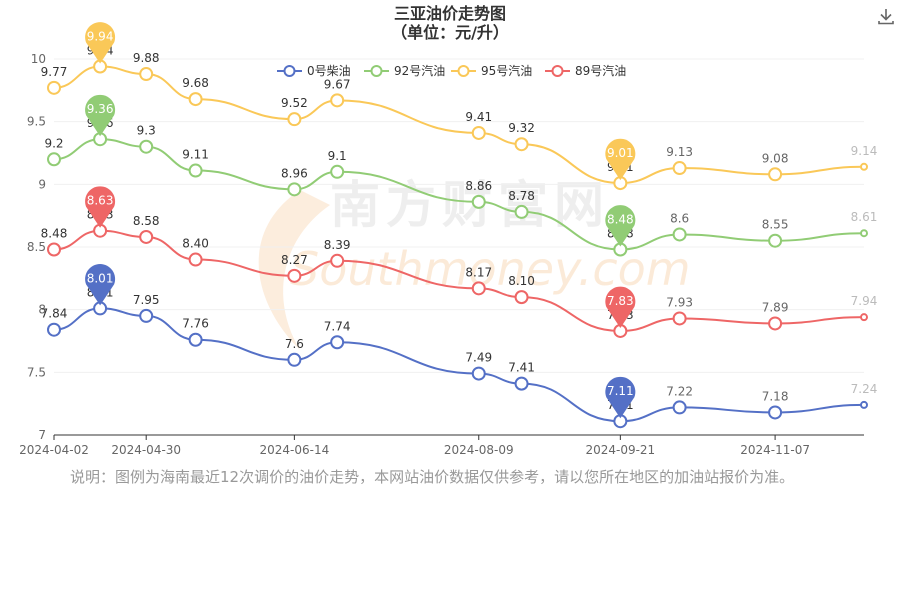 This screenshot has width=900, height=604. What do you see at coordinates (294, 260) in the screenshot?
I see `data-label: 8.27` at bounding box center [294, 260].